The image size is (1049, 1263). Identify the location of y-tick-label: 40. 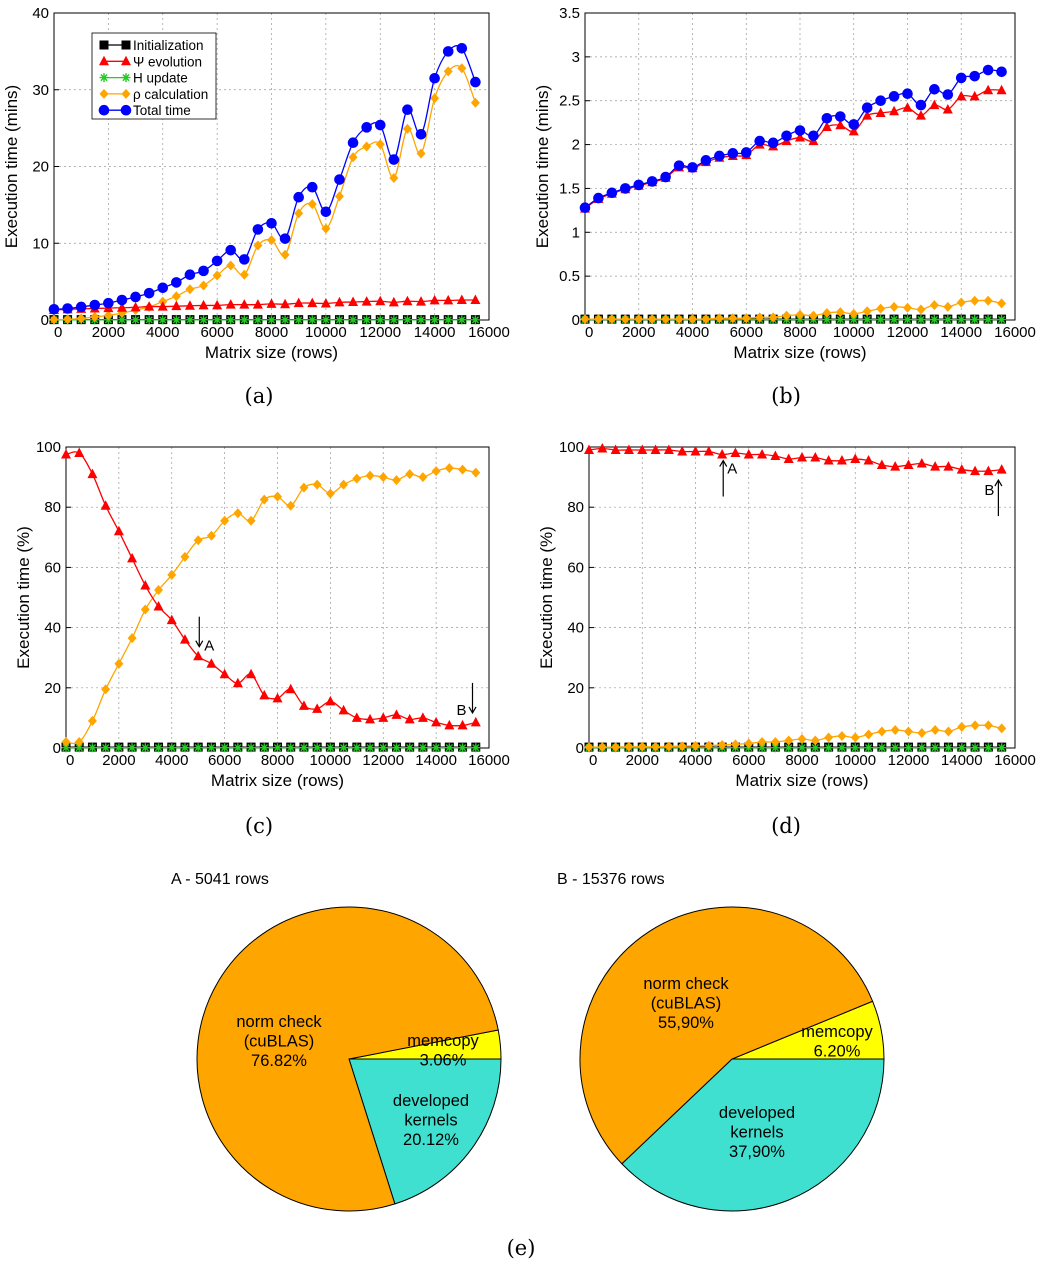
(52, 628).